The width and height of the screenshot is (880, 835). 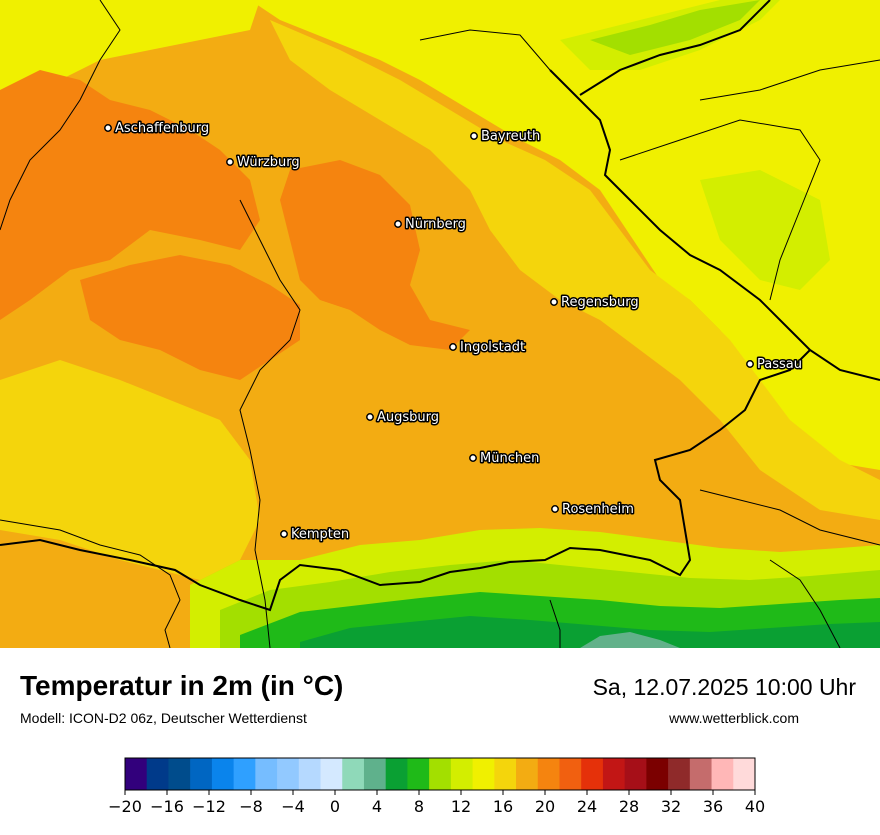 I want to click on city-label: Würzburg, so click(x=268, y=162).